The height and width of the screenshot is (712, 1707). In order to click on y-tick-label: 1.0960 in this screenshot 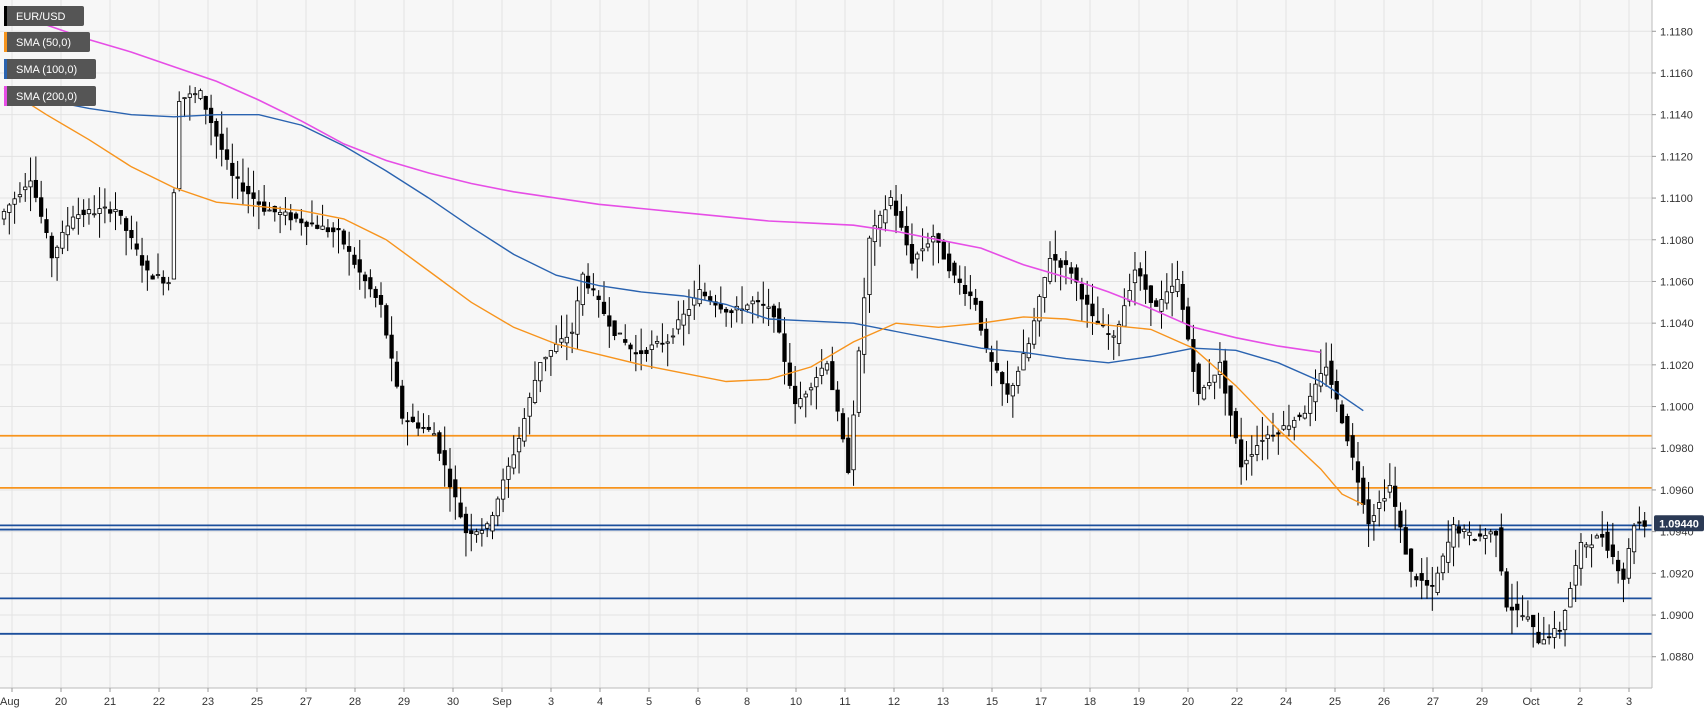, I will do `click(1677, 491)`.